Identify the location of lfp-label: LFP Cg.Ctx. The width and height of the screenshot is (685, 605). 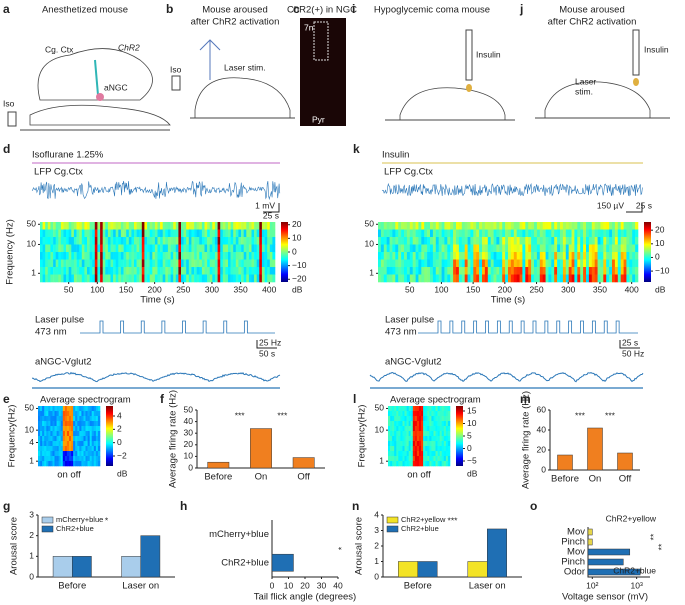
(408, 172).